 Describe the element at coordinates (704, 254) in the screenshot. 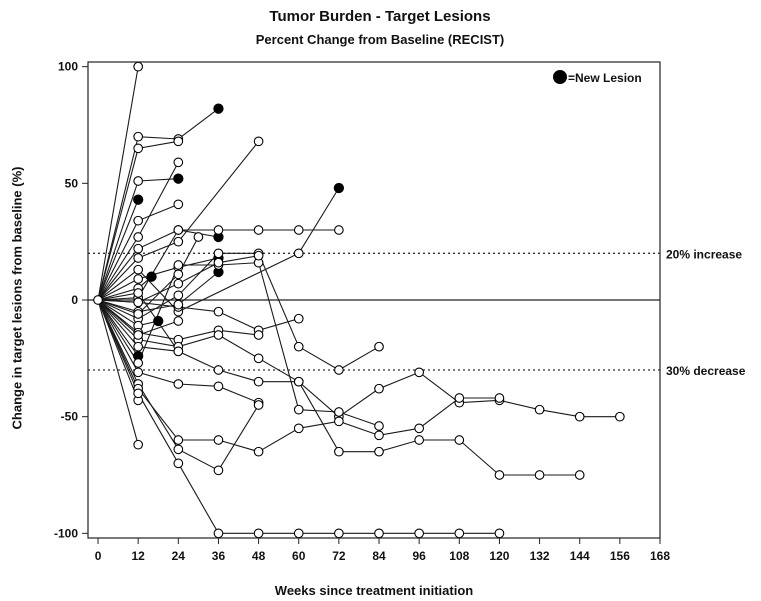

I see `reference-line-label-0: 20% increase` at that location.